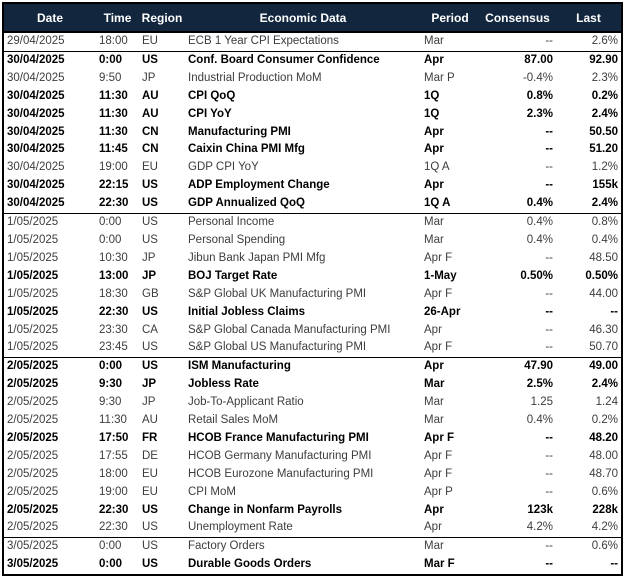 The image size is (625, 578). Describe the element at coordinates (312, 168) in the screenshot. I see `table-row: 30/04/2025 19:00 EU GDP CPI YoY 1Q A -- 1.2%` at that location.